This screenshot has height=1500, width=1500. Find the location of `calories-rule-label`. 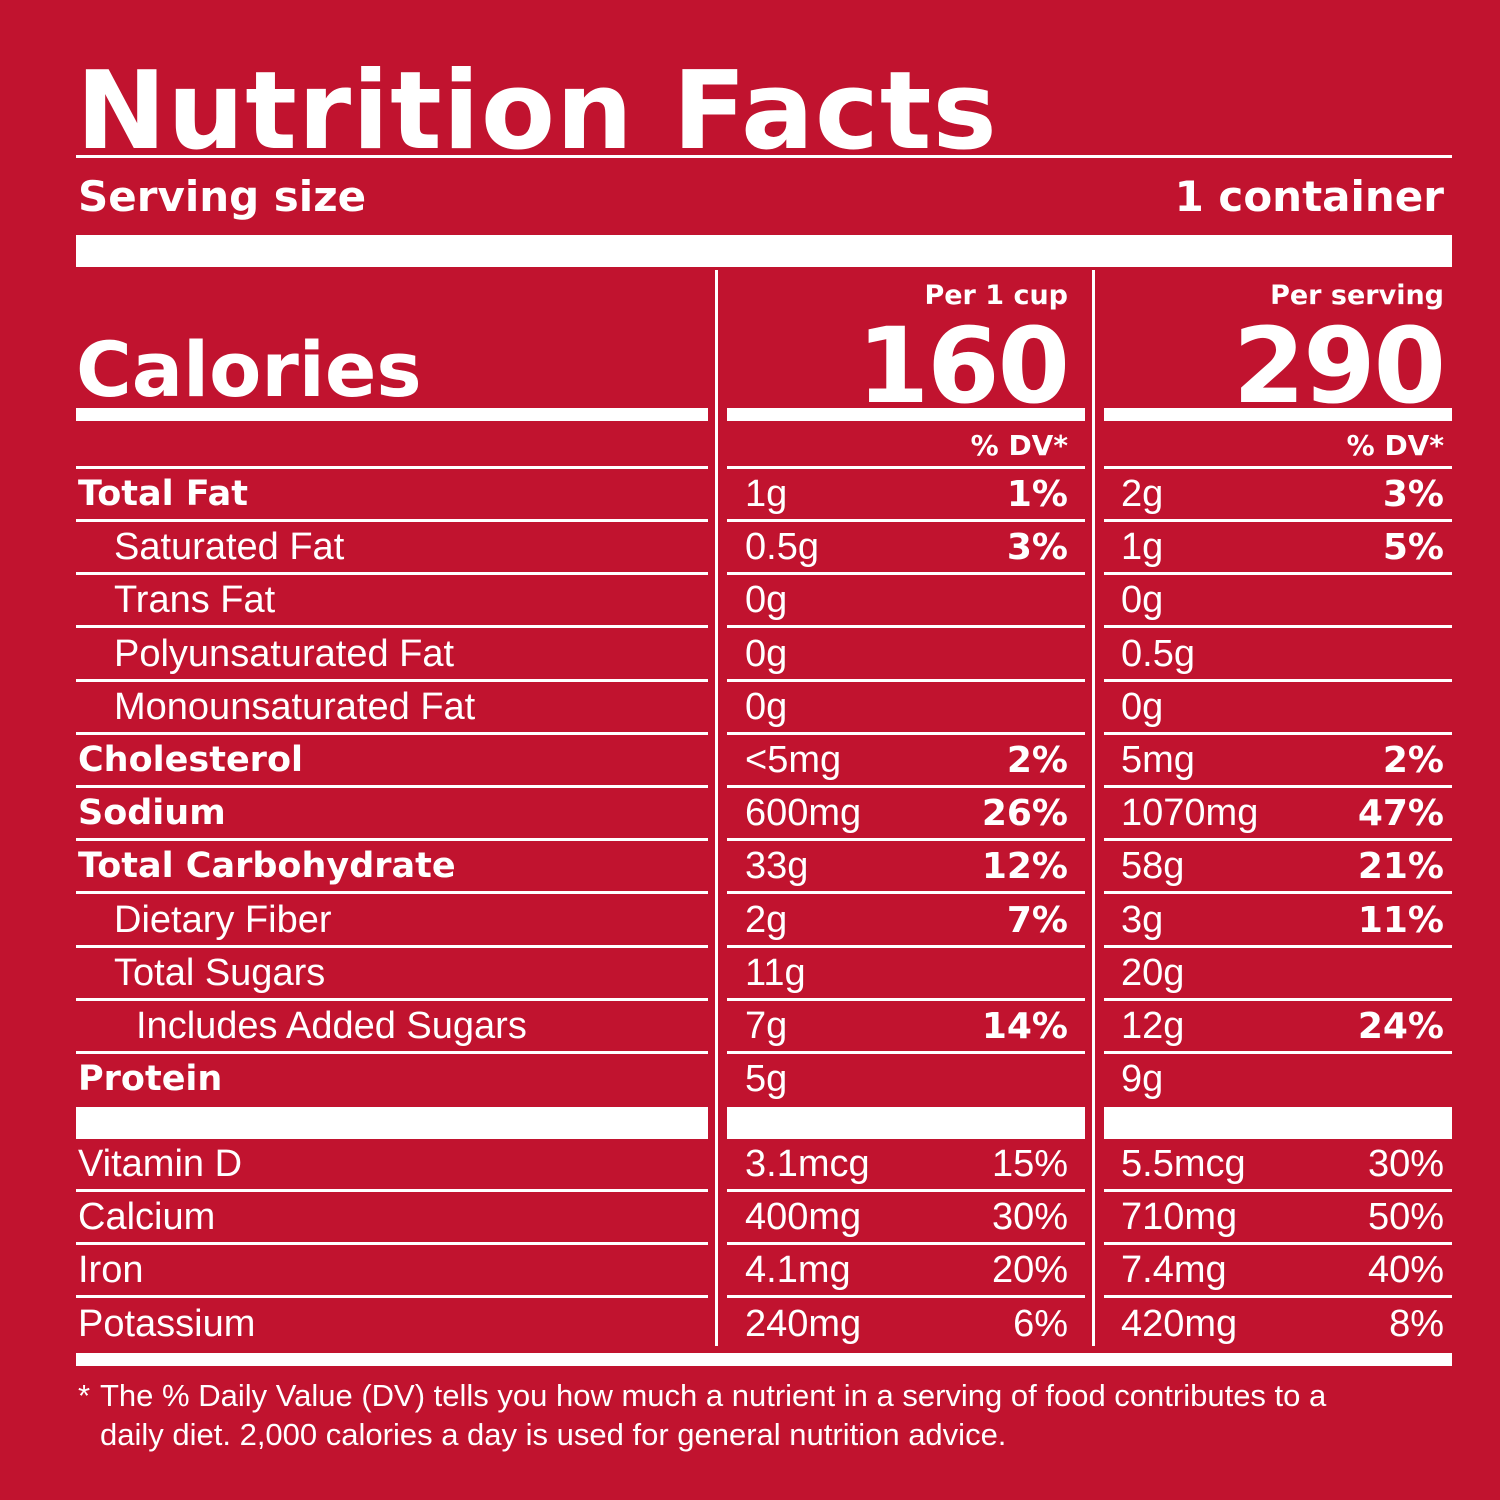

calories-rule-label is located at coordinates (392, 414).